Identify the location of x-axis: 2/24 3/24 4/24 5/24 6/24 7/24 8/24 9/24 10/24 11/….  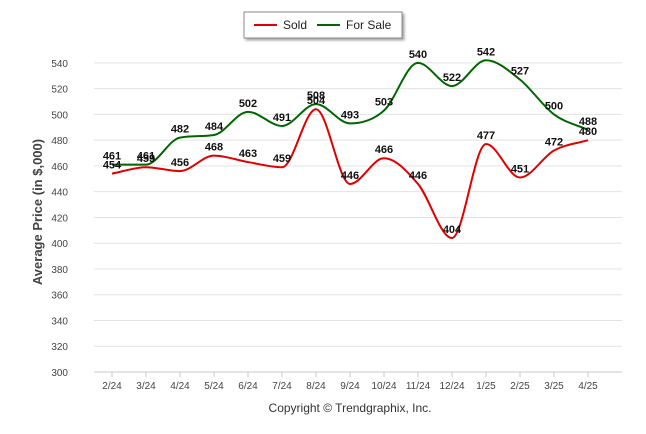
(350, 382).